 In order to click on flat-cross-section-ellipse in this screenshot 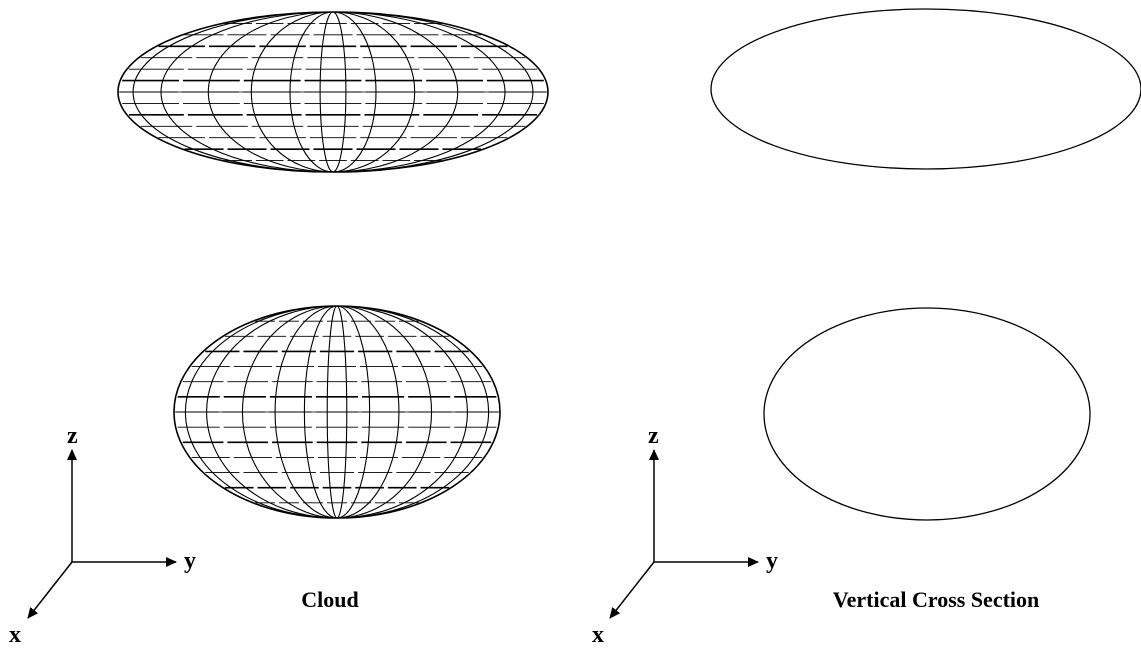, I will do `click(925, 89)`.